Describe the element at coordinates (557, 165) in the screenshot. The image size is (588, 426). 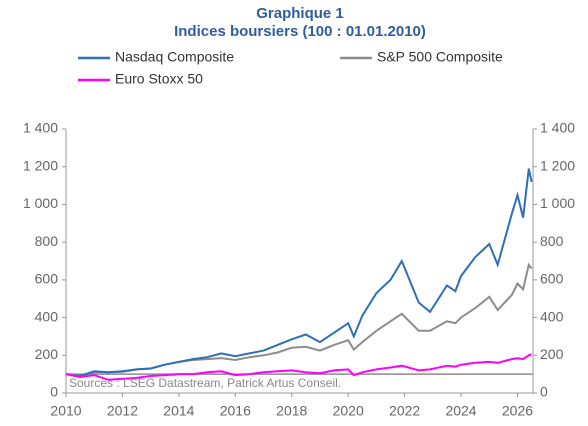
I see `y2-tick-label: 1 200` at that location.